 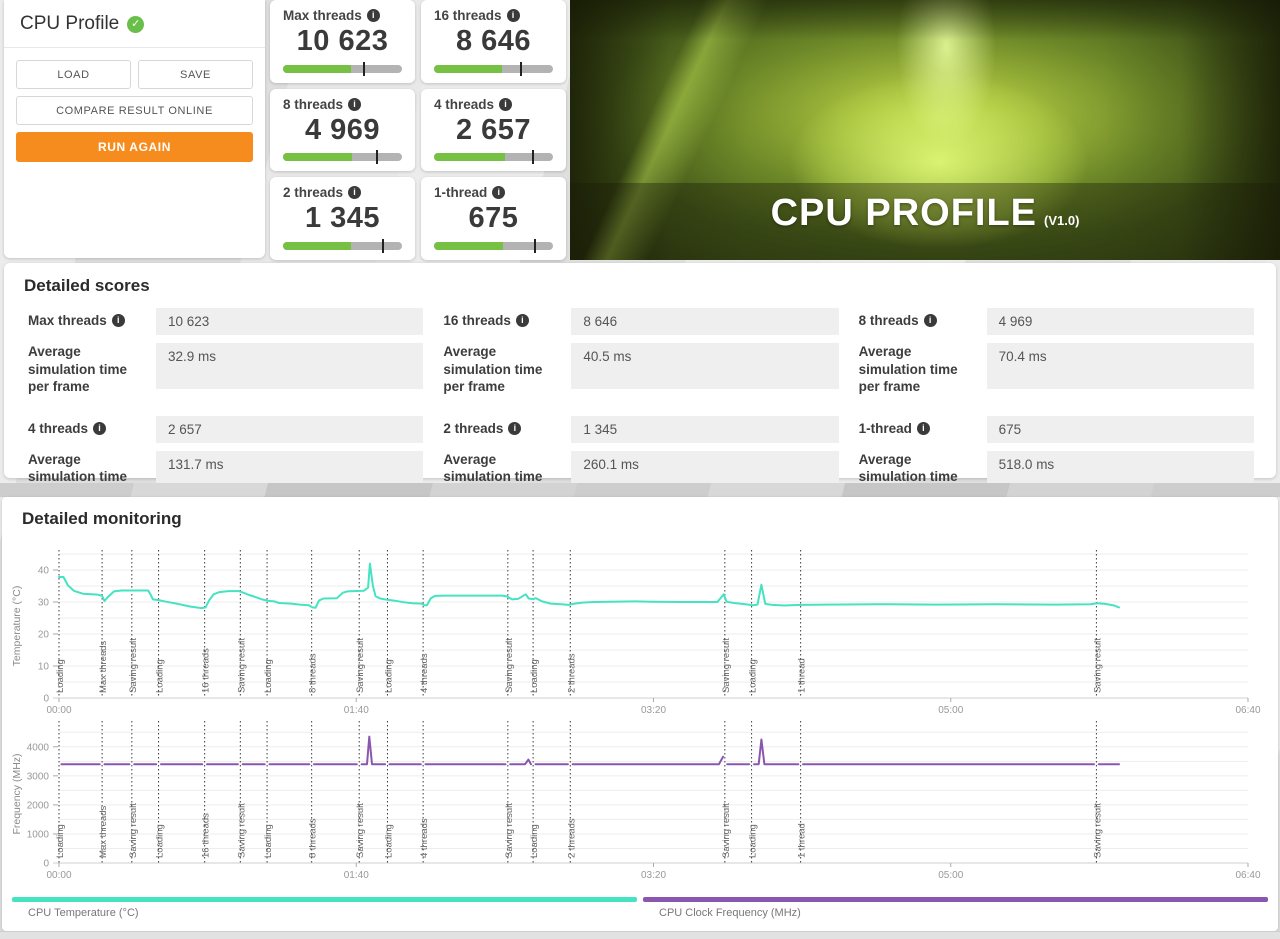 I want to click on footer-strip, so click(x=640, y=935).